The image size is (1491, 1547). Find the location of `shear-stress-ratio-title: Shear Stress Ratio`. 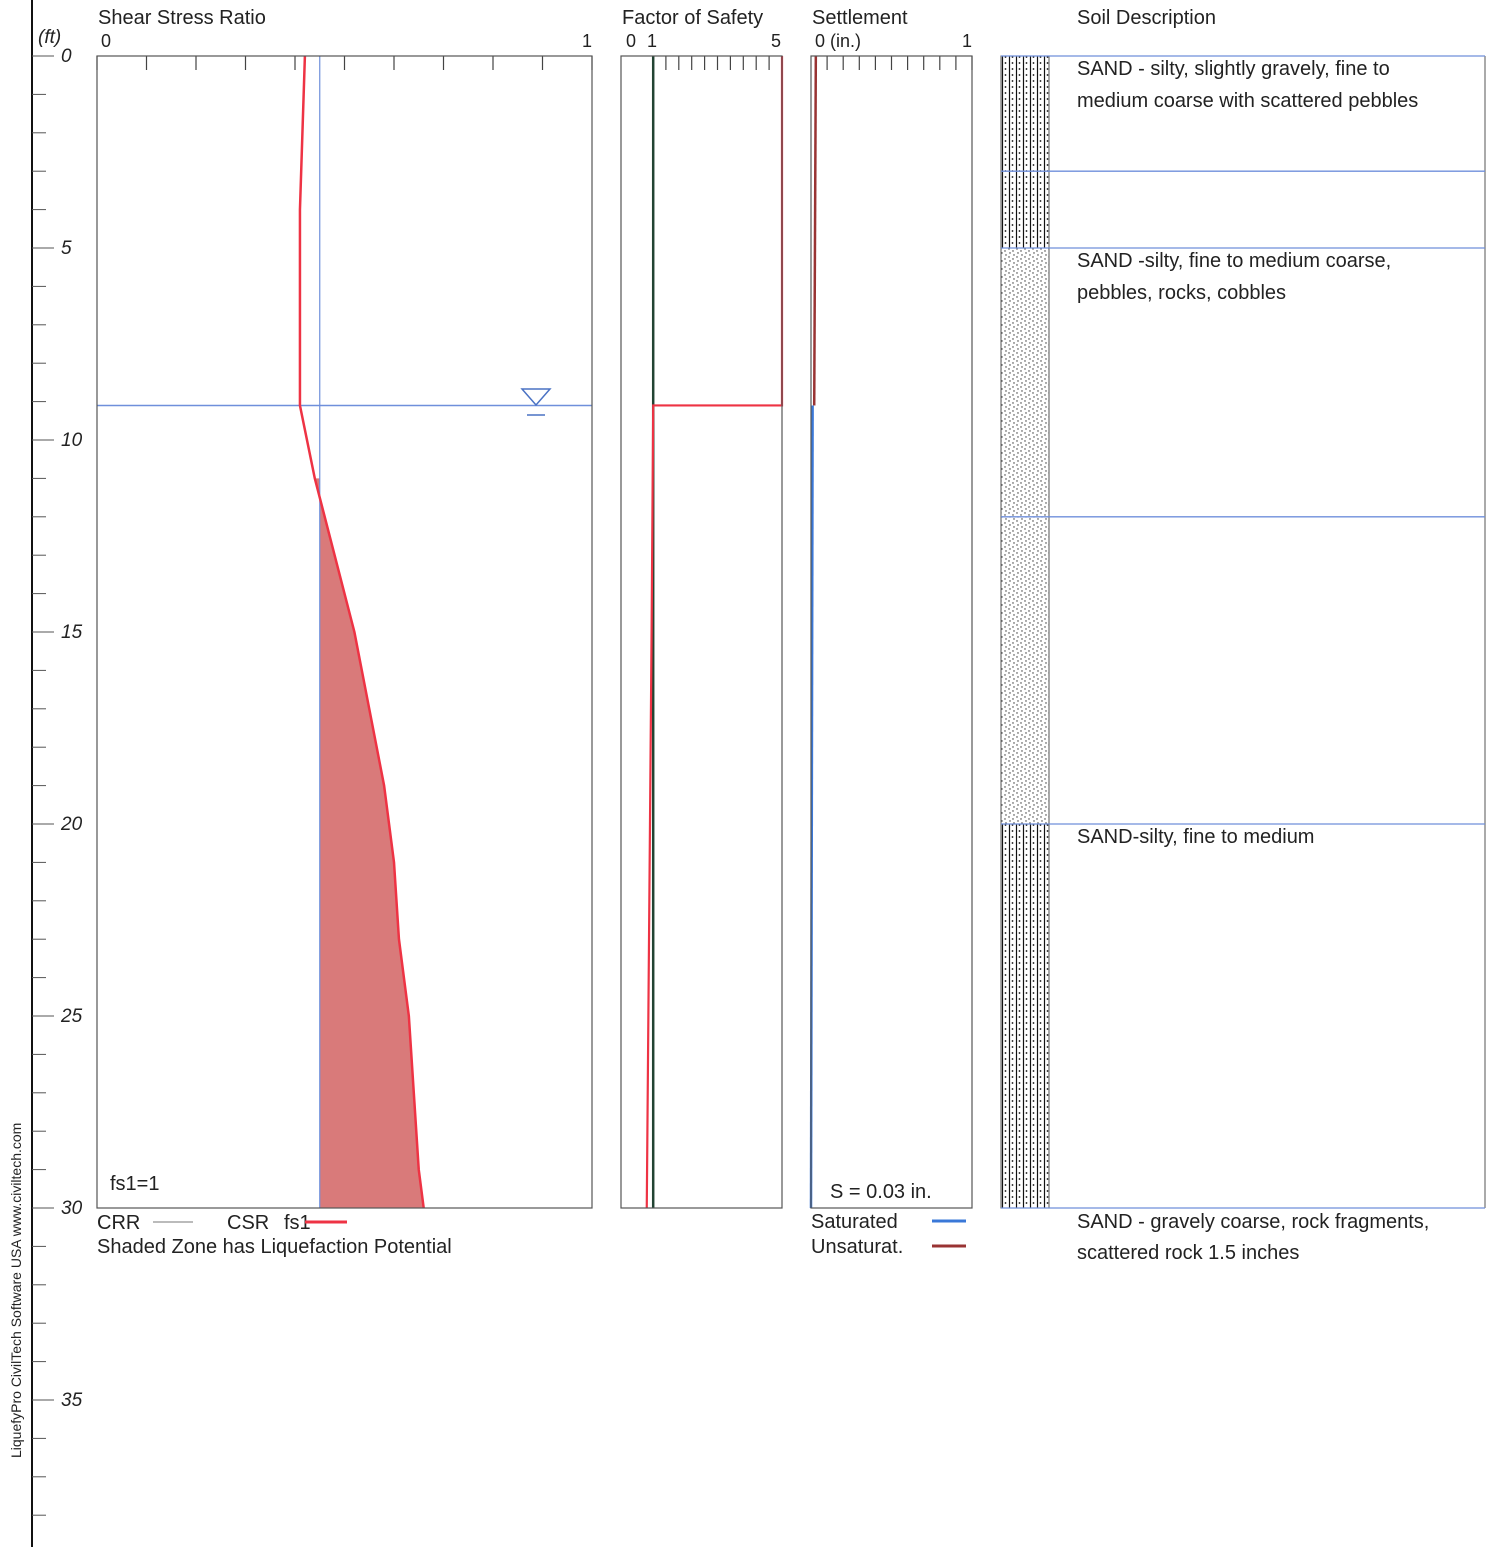

shear-stress-ratio-title: Shear Stress Ratio is located at coordinates (182, 18).